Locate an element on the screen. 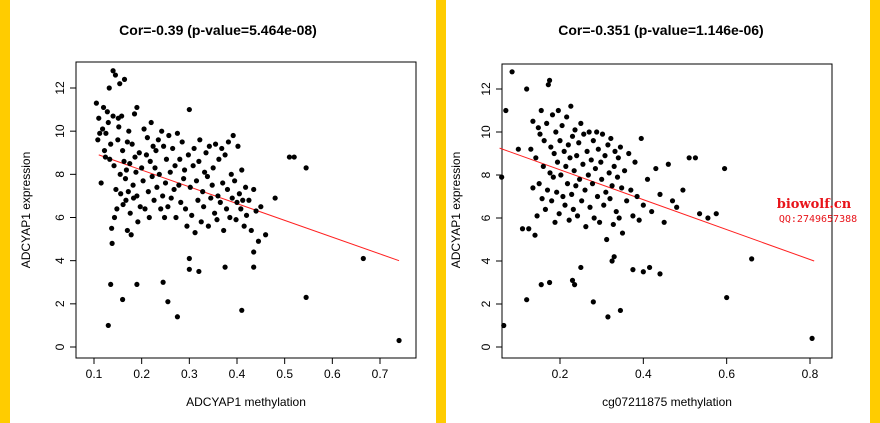  x-axis-label: ADCYAP1 methylation is located at coordinates (246, 402).